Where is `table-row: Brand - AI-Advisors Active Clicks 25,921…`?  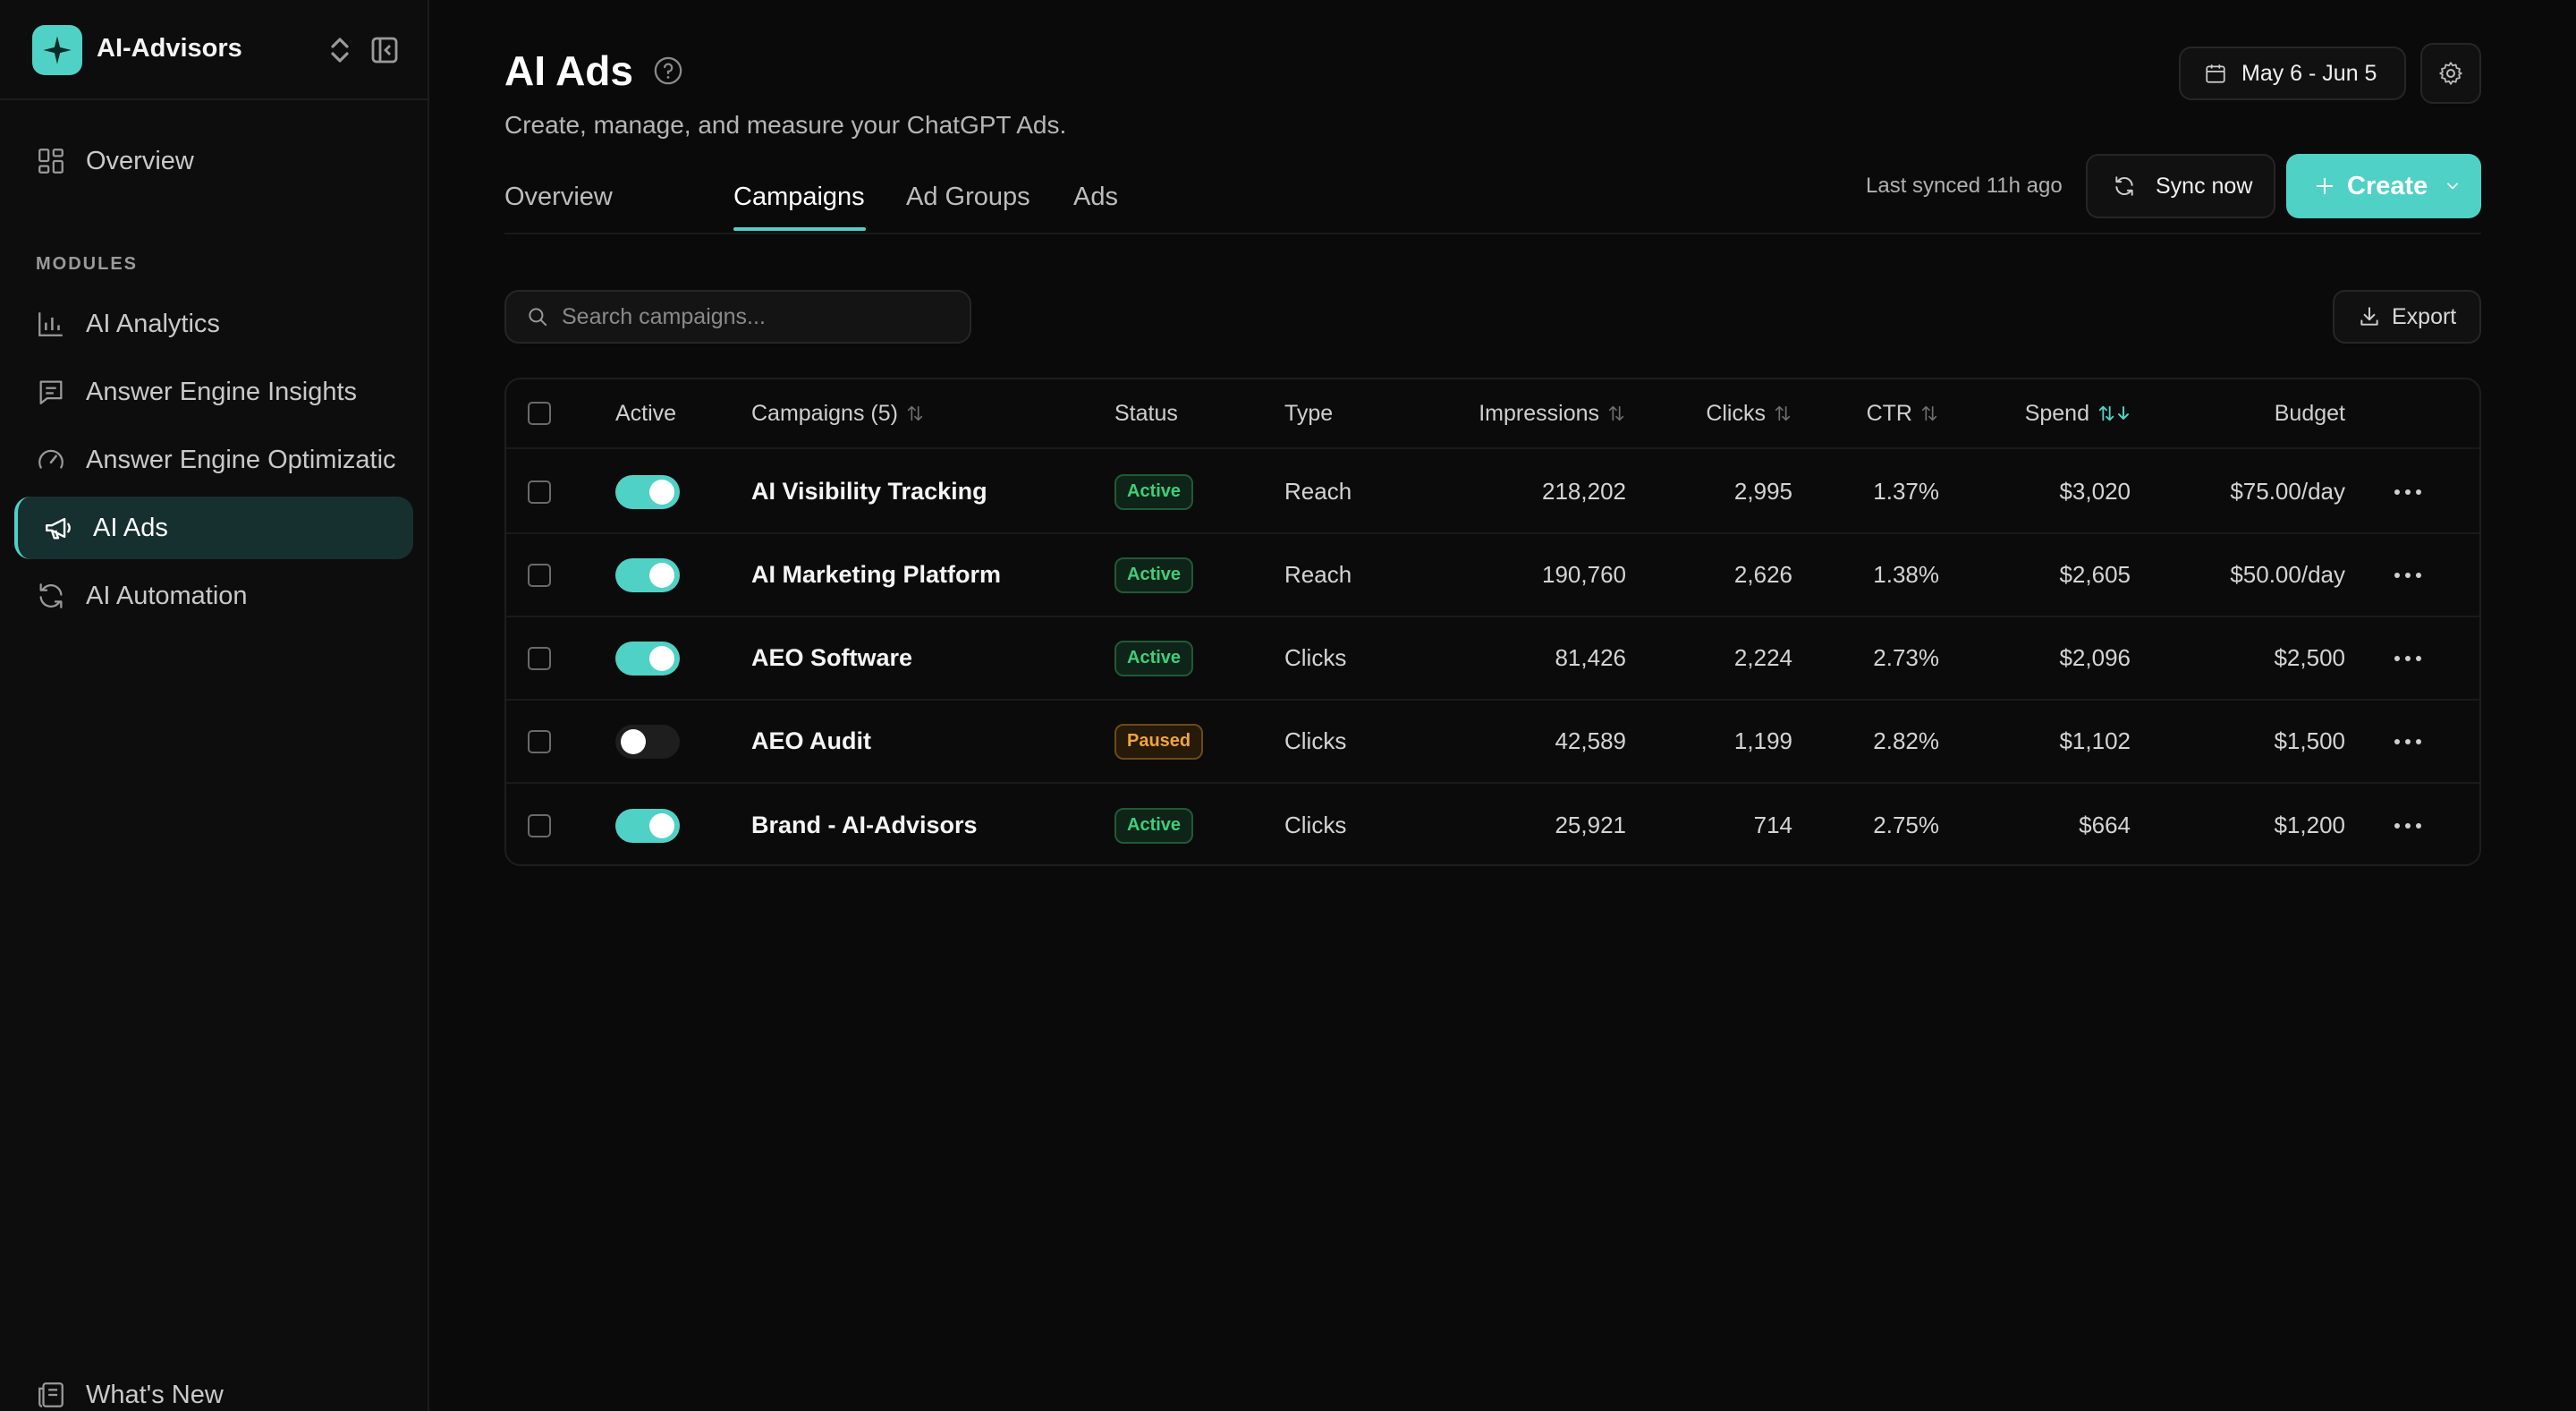 table-row: Brand - AI-Advisors Active Clicks 25,921… is located at coordinates (1492, 824).